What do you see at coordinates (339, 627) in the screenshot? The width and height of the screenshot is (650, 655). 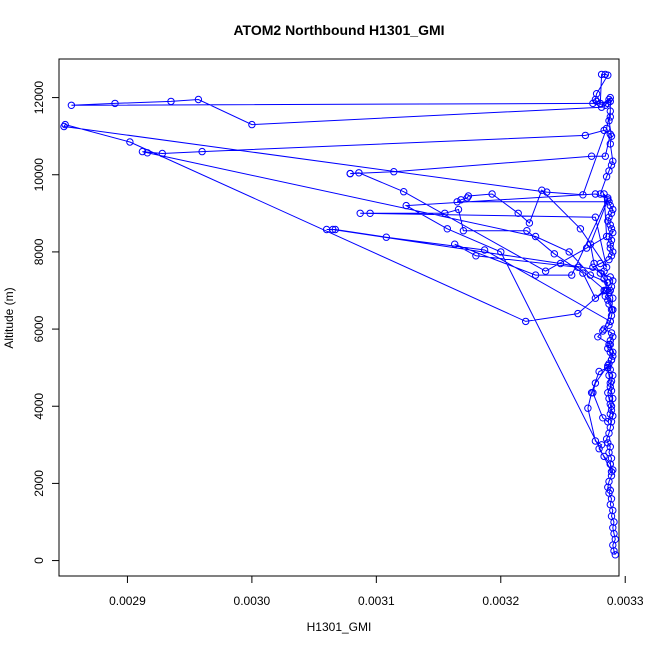 I see `x-axis-label: H1301_GMI` at bounding box center [339, 627].